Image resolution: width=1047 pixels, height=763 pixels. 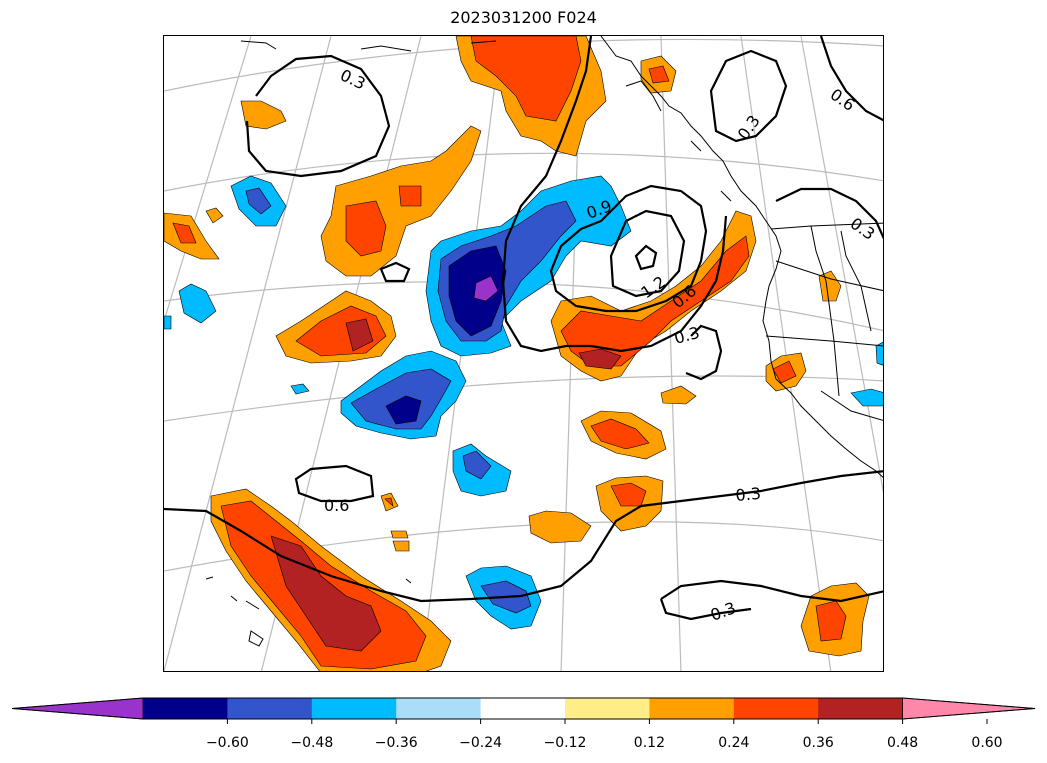 I want to click on region-southwest-dark, so click(x=326, y=593).